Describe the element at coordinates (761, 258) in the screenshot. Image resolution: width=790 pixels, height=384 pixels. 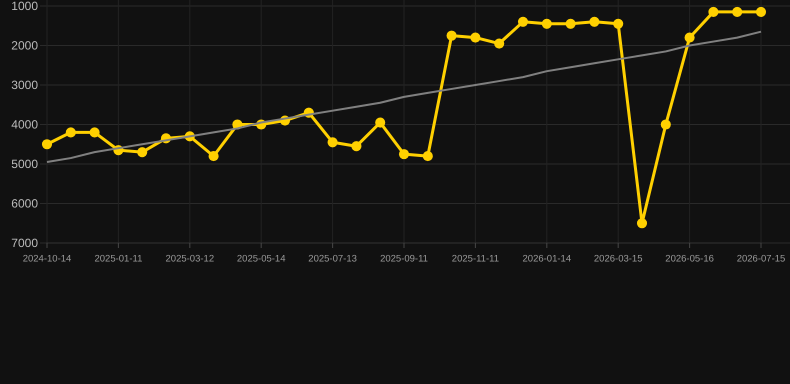
I see `x-tick-label: 2026-07-15` at that location.